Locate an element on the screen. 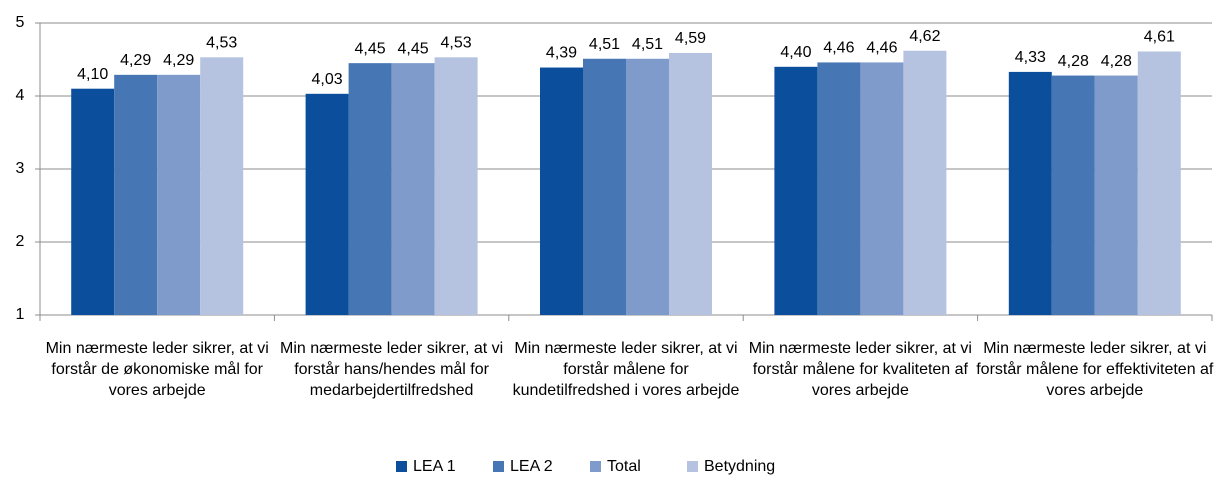 The width and height of the screenshot is (1216, 481). value-label: 4,59 is located at coordinates (690, 38).